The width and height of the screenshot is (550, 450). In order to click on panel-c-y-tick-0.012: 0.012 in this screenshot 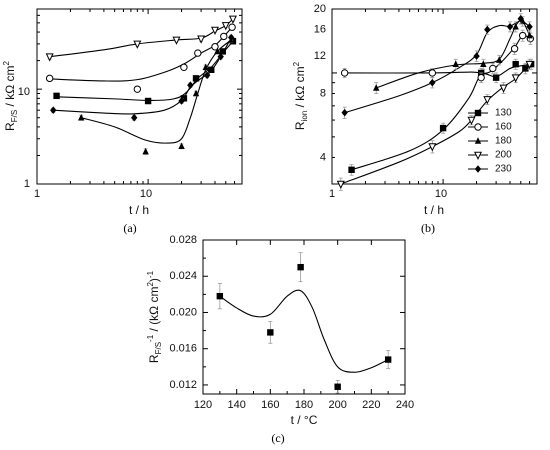, I will do `click(183, 385)`.